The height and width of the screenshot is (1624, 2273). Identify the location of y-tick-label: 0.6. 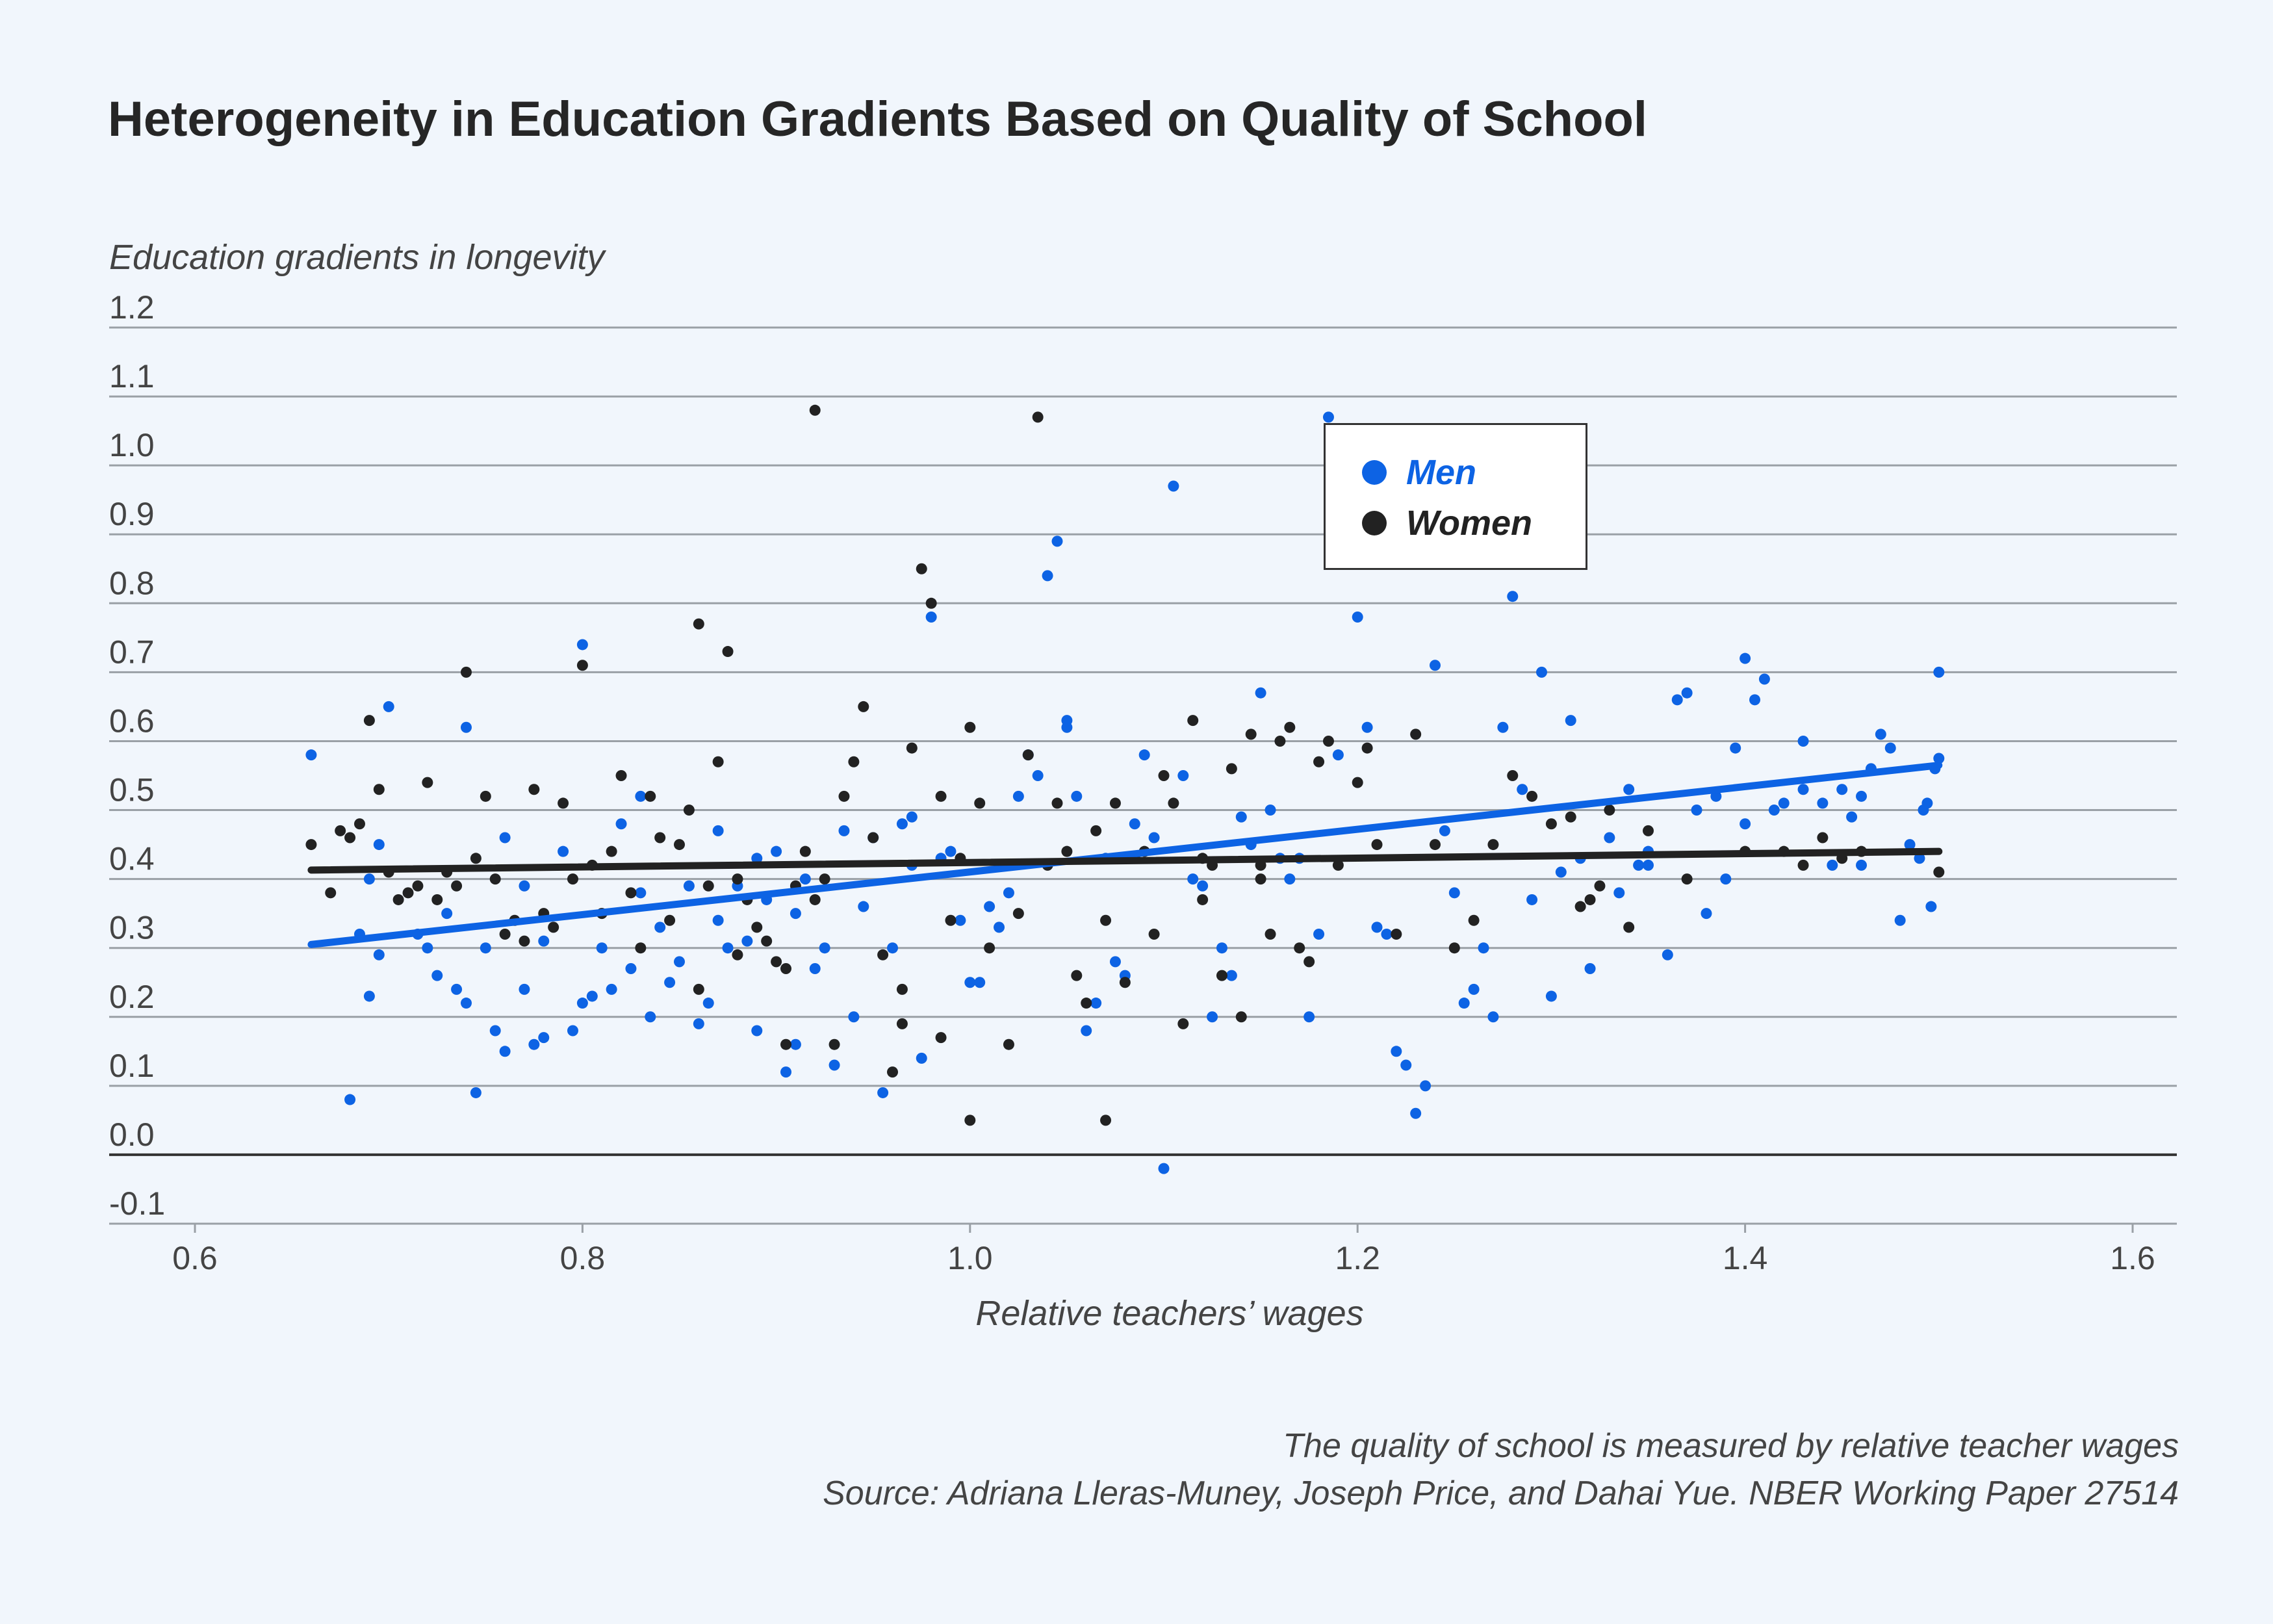
(132, 720).